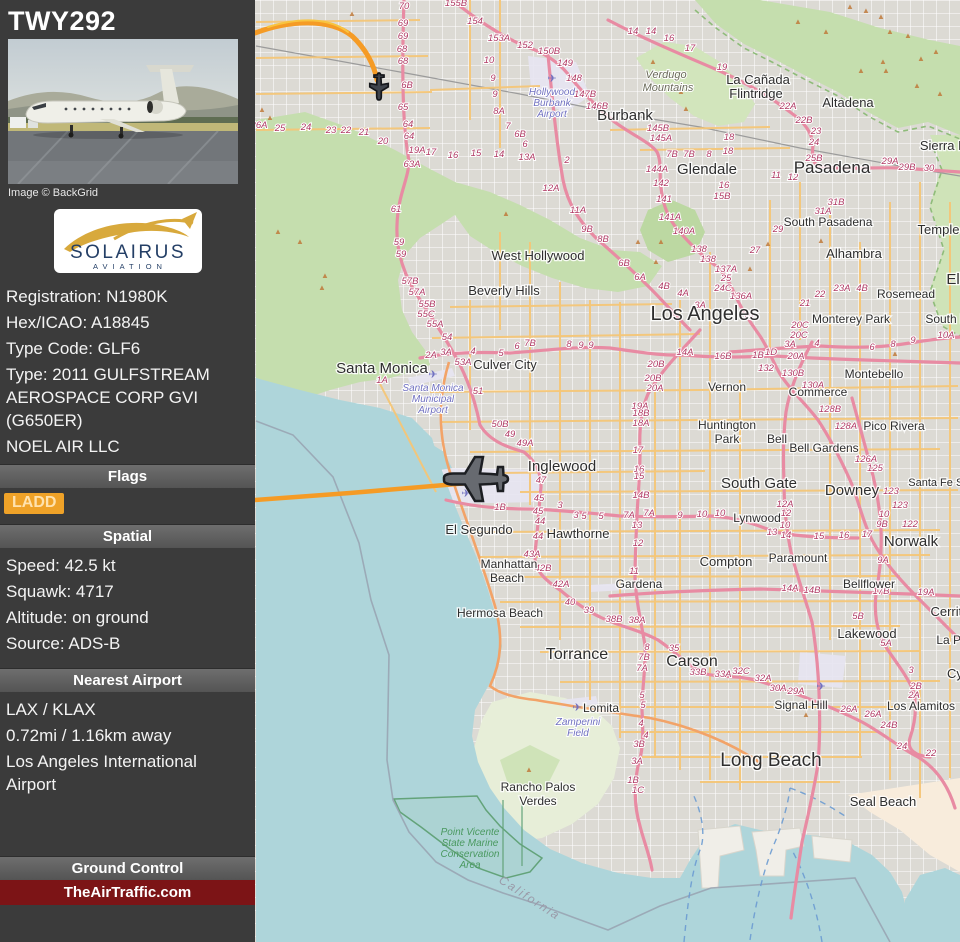  I want to click on flight-trail-secondary, so click(317, 51).